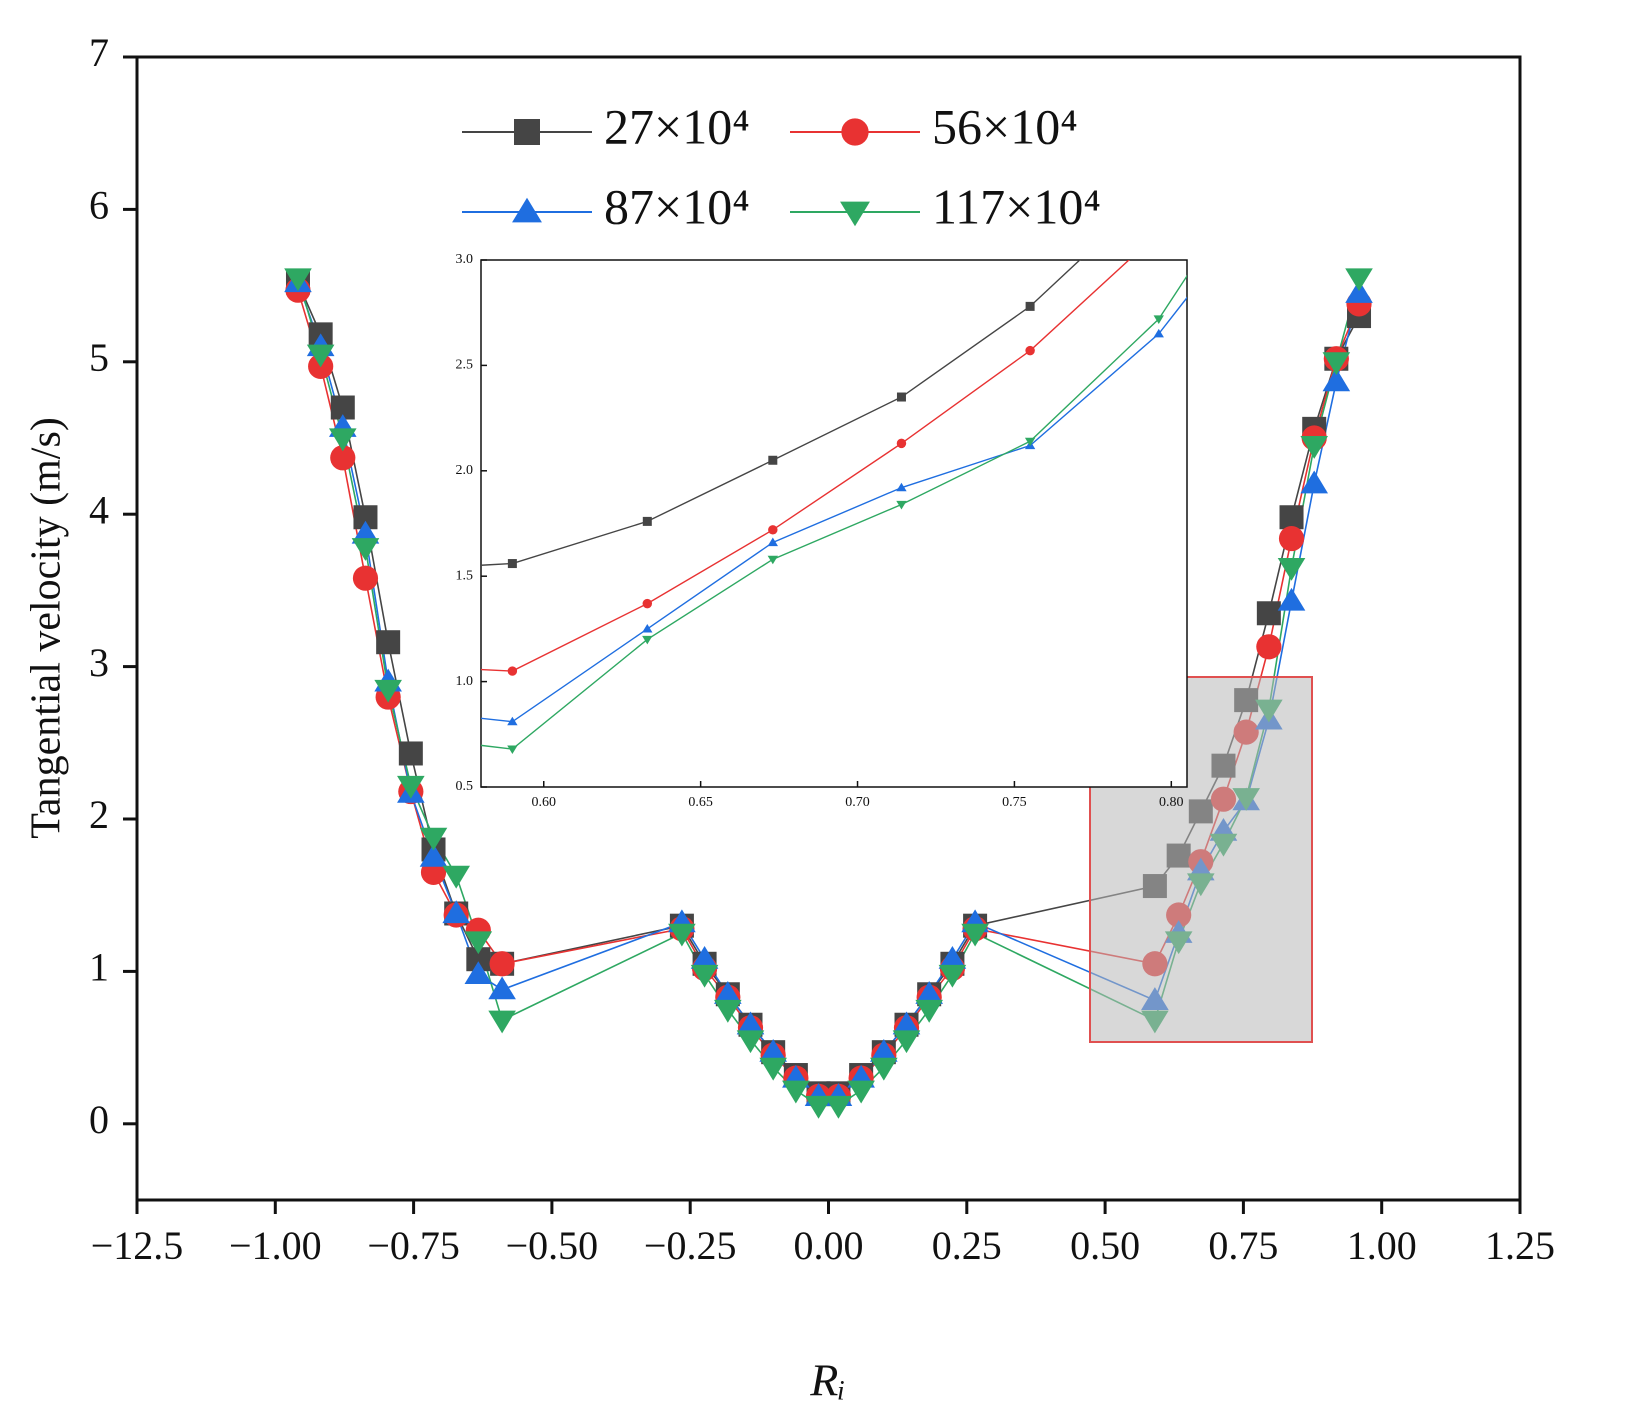  I want to click on x-tick-label: 0.80, so click(1171, 802).